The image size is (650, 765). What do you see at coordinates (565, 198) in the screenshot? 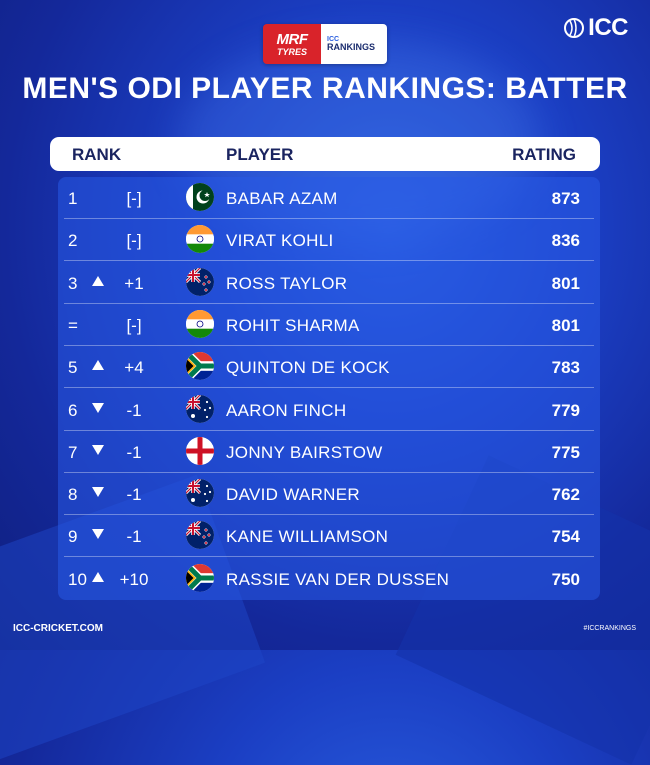
I see `rating-value: 873` at bounding box center [565, 198].